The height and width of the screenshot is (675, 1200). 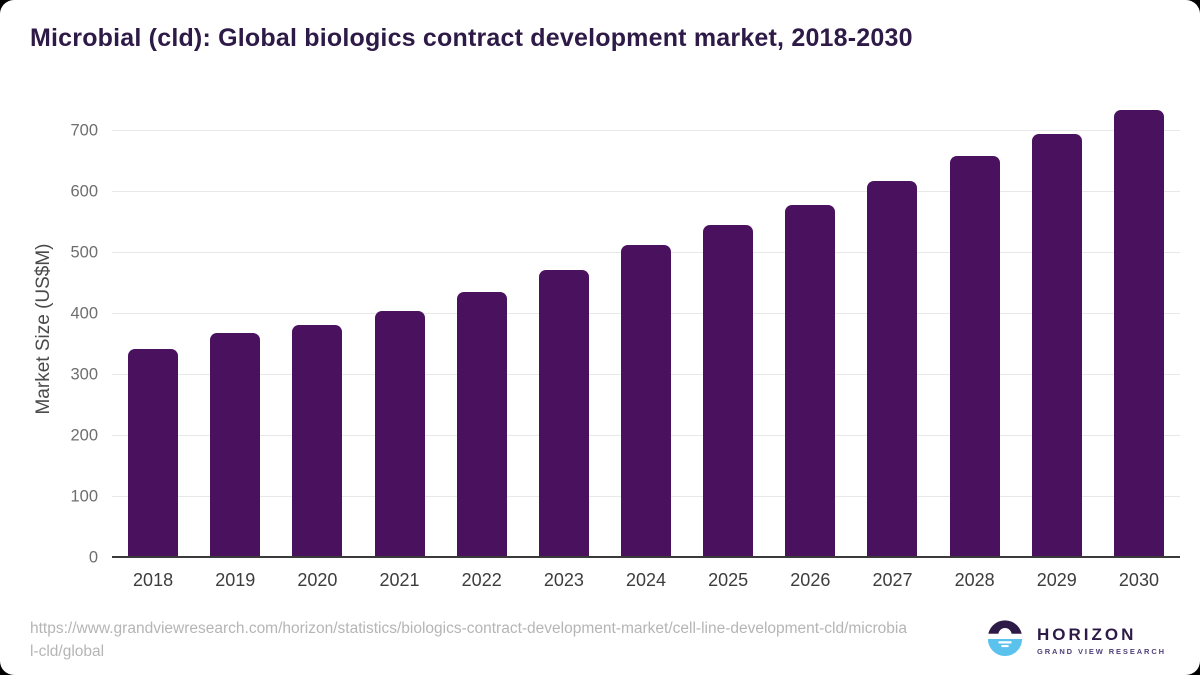 I want to click on y-tick-label-500: 500, so click(x=84, y=252).